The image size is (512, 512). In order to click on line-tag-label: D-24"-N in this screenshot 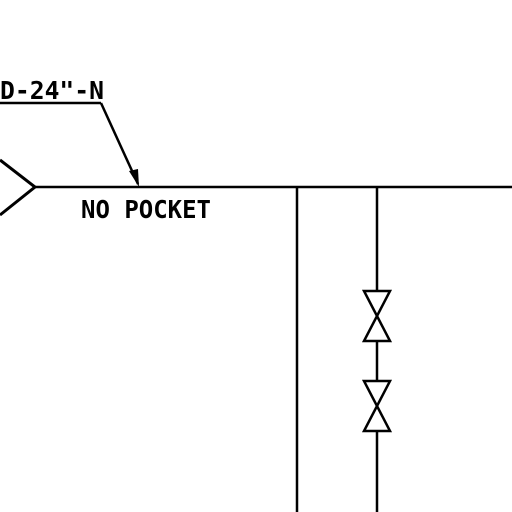, I will do `click(52, 90)`.